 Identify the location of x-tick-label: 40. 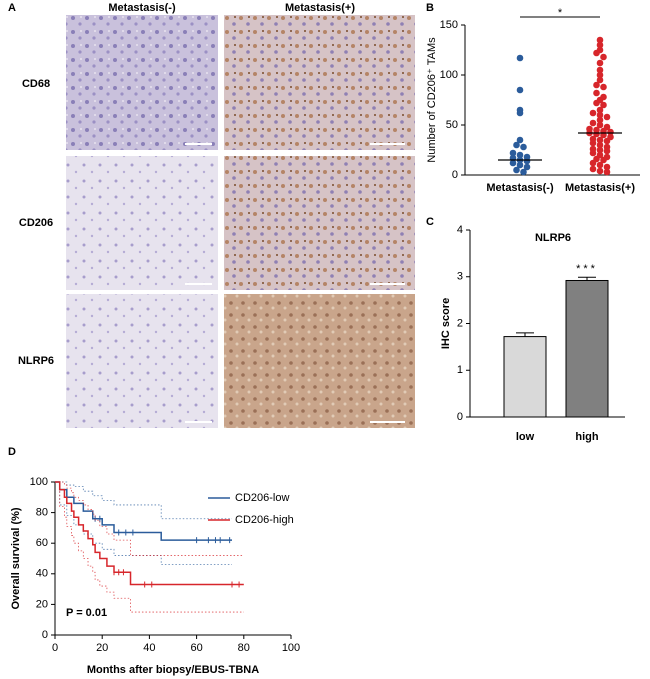
(149, 648).